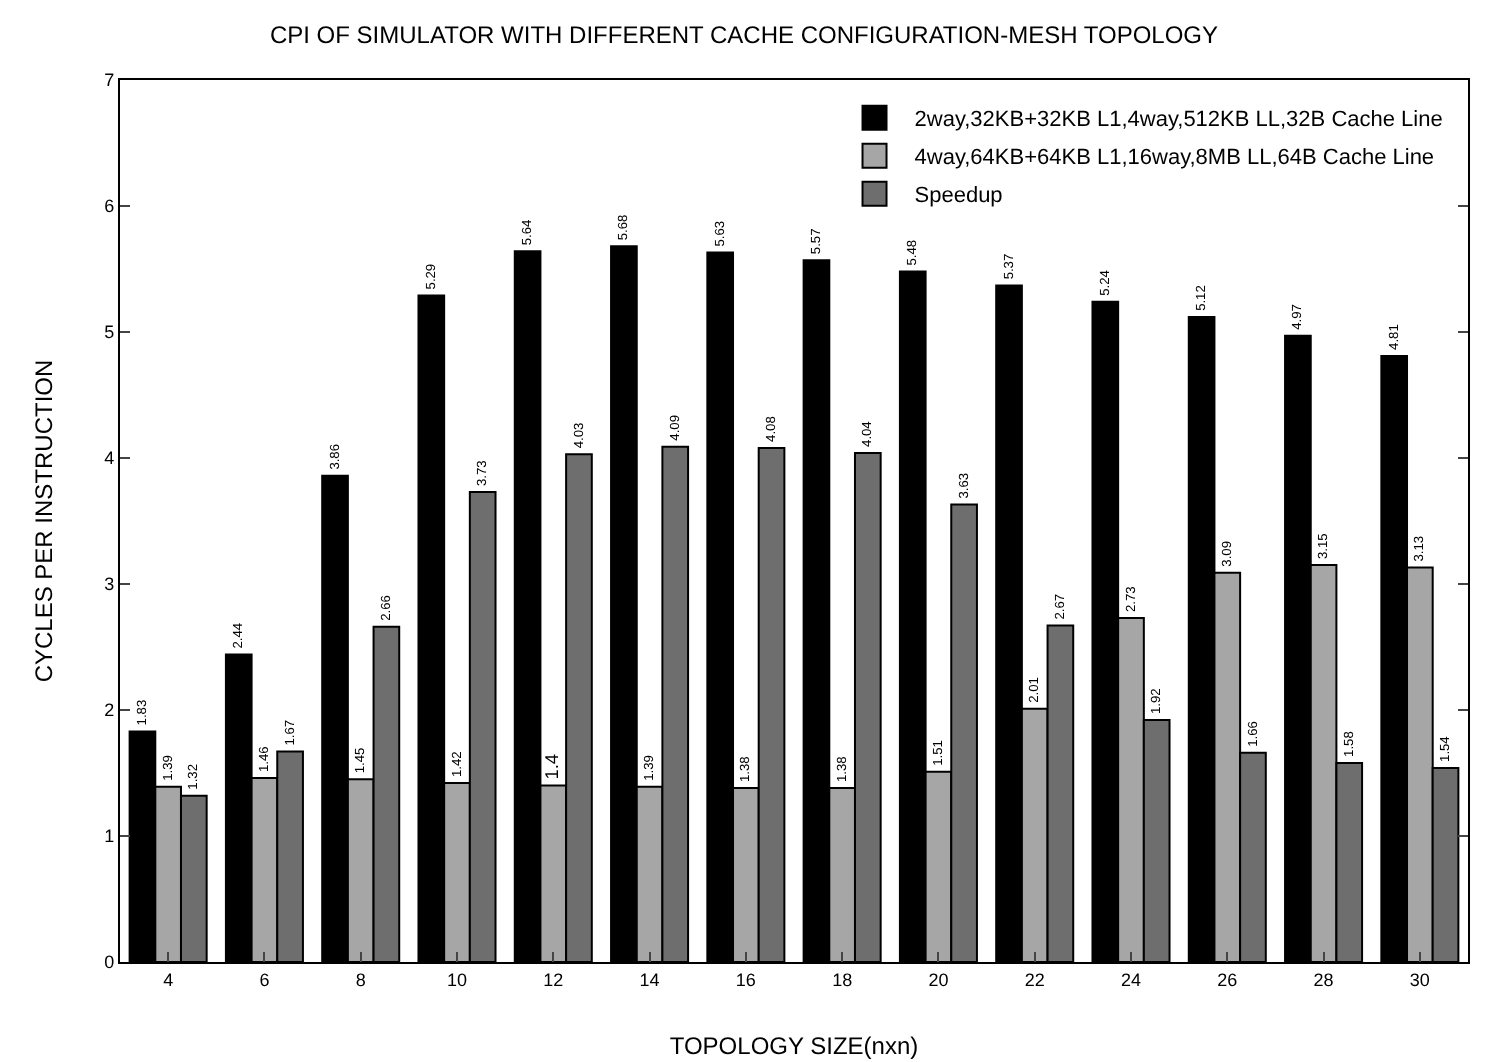 The width and height of the screenshot is (1488, 1062). I want to click on y-tick-label: 6, so click(109, 206).